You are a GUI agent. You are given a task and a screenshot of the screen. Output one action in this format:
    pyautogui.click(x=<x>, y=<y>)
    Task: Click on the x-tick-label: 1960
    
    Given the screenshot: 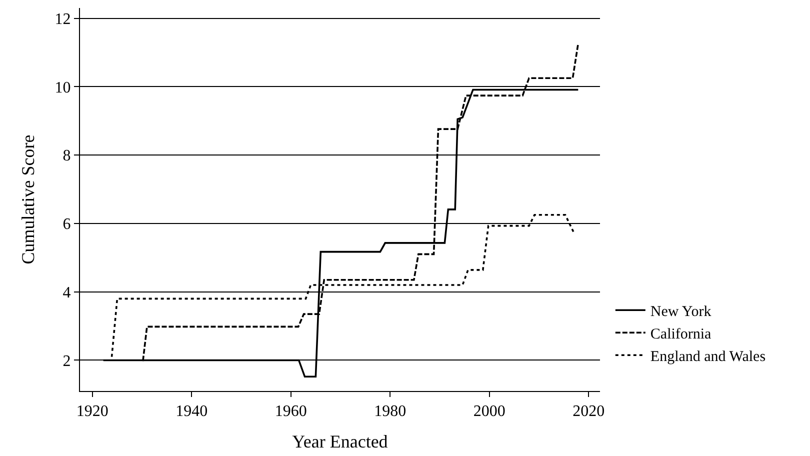 What is the action you would take?
    pyautogui.click(x=290, y=411)
    